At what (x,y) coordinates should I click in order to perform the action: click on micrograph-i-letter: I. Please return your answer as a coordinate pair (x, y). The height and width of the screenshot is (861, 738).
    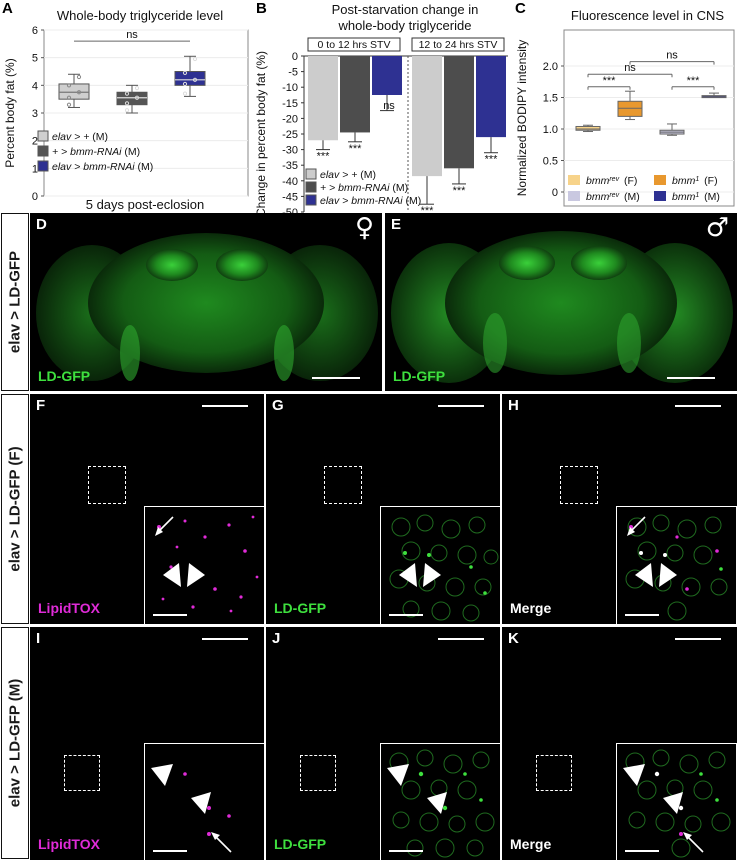
    Looking at the image, I should click on (38, 638).